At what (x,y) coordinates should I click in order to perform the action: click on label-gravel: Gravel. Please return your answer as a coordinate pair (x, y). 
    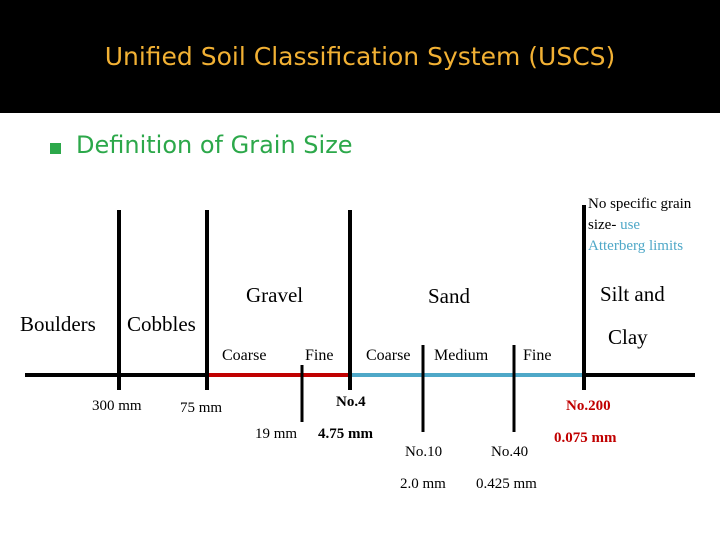
    Looking at the image, I should click on (275, 295).